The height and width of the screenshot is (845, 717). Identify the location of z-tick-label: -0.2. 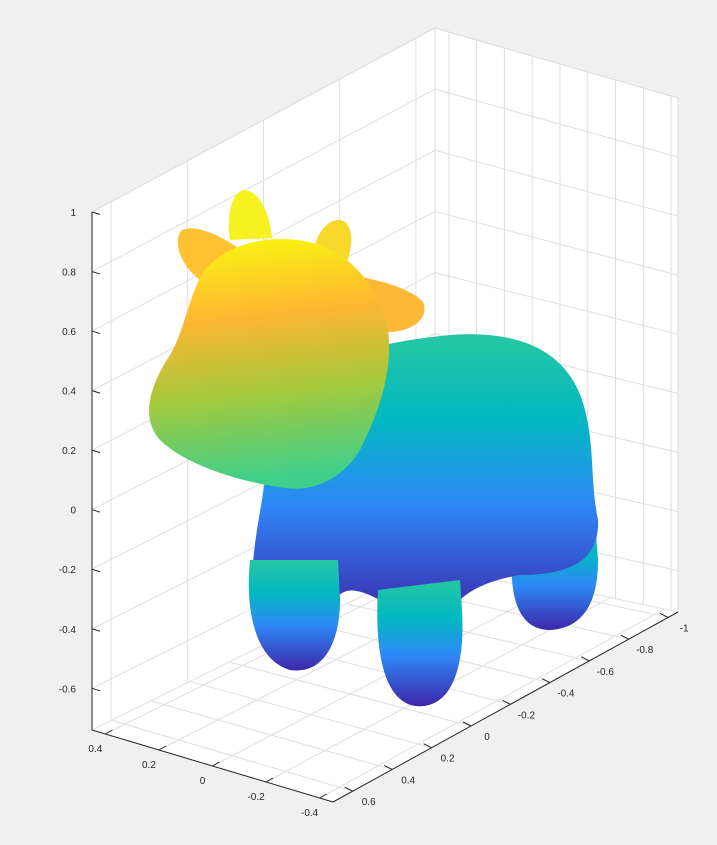
(68, 570).